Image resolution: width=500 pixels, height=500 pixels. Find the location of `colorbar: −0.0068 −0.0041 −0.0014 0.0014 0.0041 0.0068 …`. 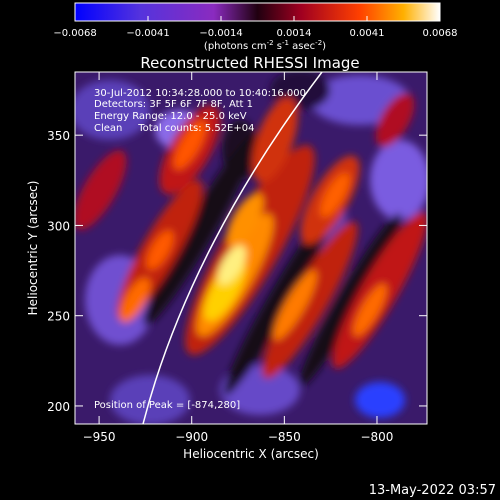

colorbar: −0.0068 −0.0041 −0.0014 0.0014 0.0041 0.0068 … is located at coordinates (255, 27).